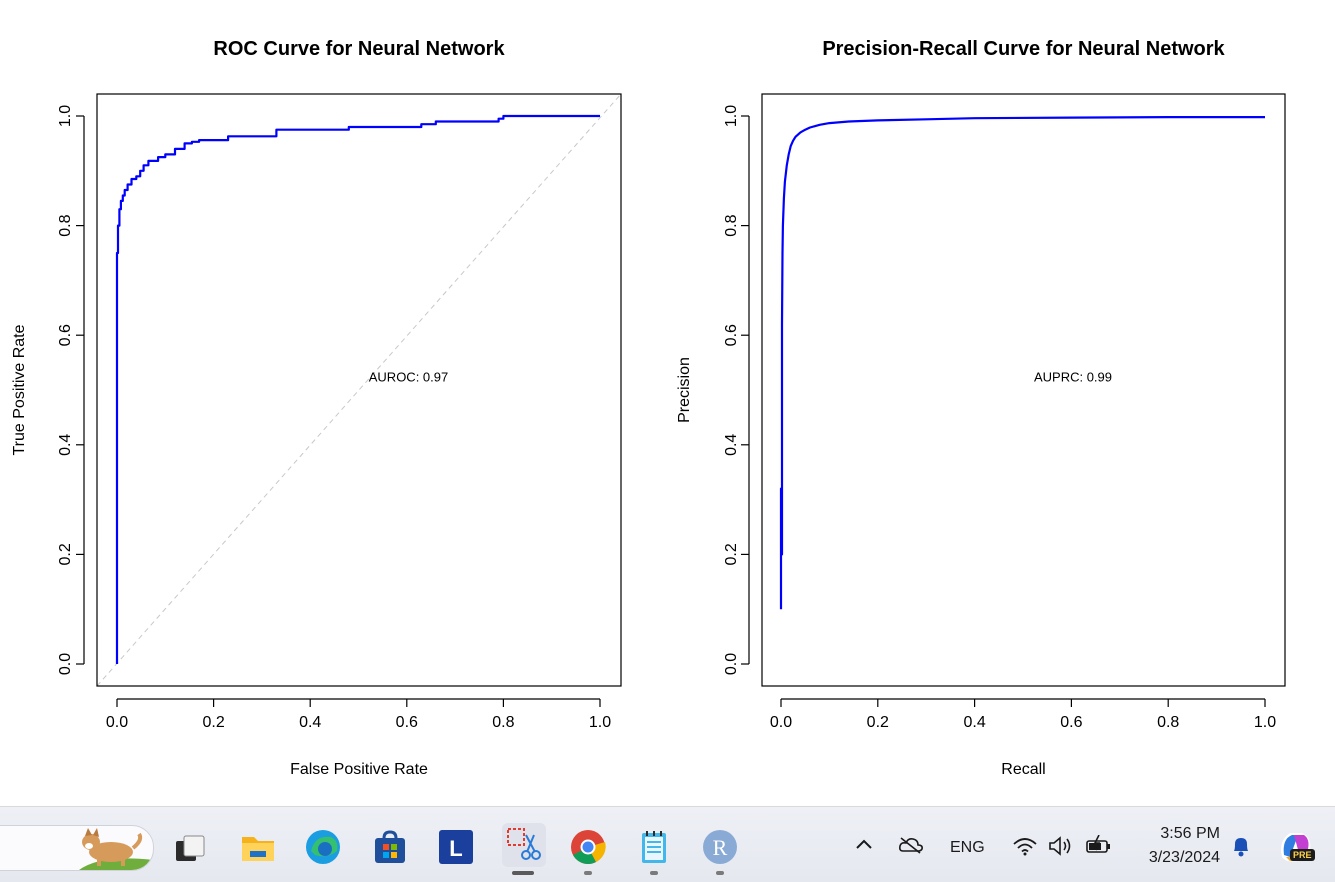 The height and width of the screenshot is (882, 1335). What do you see at coordinates (1184, 857) in the screenshot?
I see `clock-date: 3/23/2024` at bounding box center [1184, 857].